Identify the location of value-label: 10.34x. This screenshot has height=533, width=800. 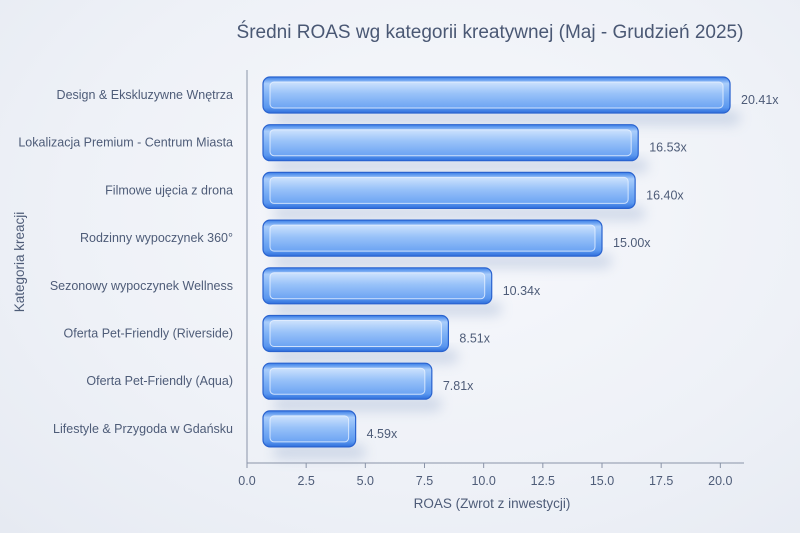
(522, 291).